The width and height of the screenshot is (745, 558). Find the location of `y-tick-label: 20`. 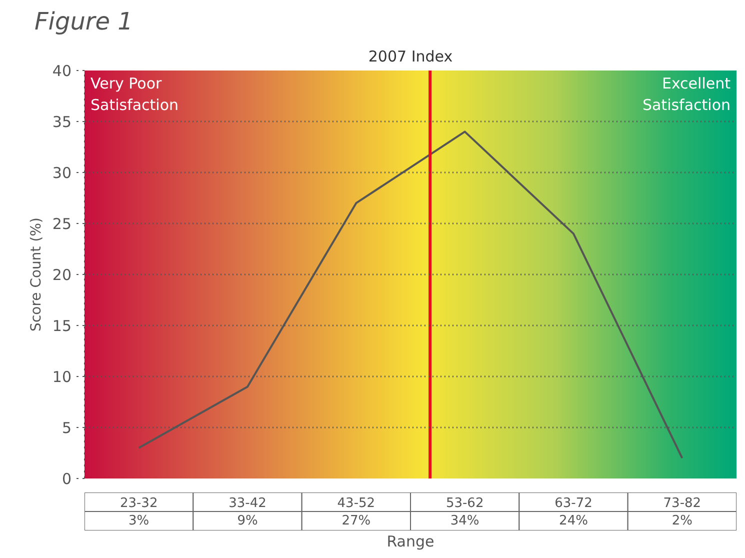

y-tick-label: 20 is located at coordinates (62, 275).